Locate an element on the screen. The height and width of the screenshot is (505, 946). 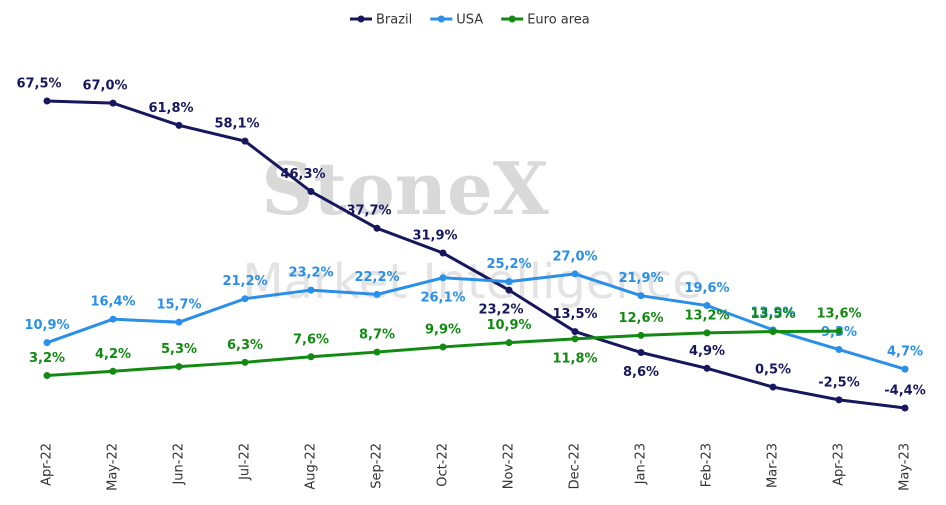
data-label: 61,8% is located at coordinates (170, 108).